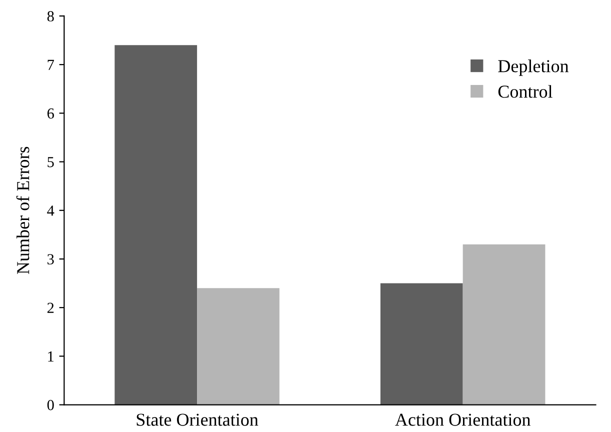 This screenshot has height=432, width=611. What do you see at coordinates (50, 405) in the screenshot?
I see `y-tick-label: 0` at bounding box center [50, 405].